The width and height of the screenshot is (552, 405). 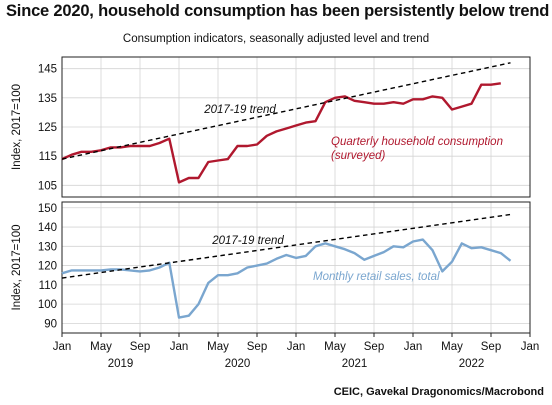 What do you see at coordinates (286, 246) in the screenshot?
I see `trend-line` at bounding box center [286, 246].